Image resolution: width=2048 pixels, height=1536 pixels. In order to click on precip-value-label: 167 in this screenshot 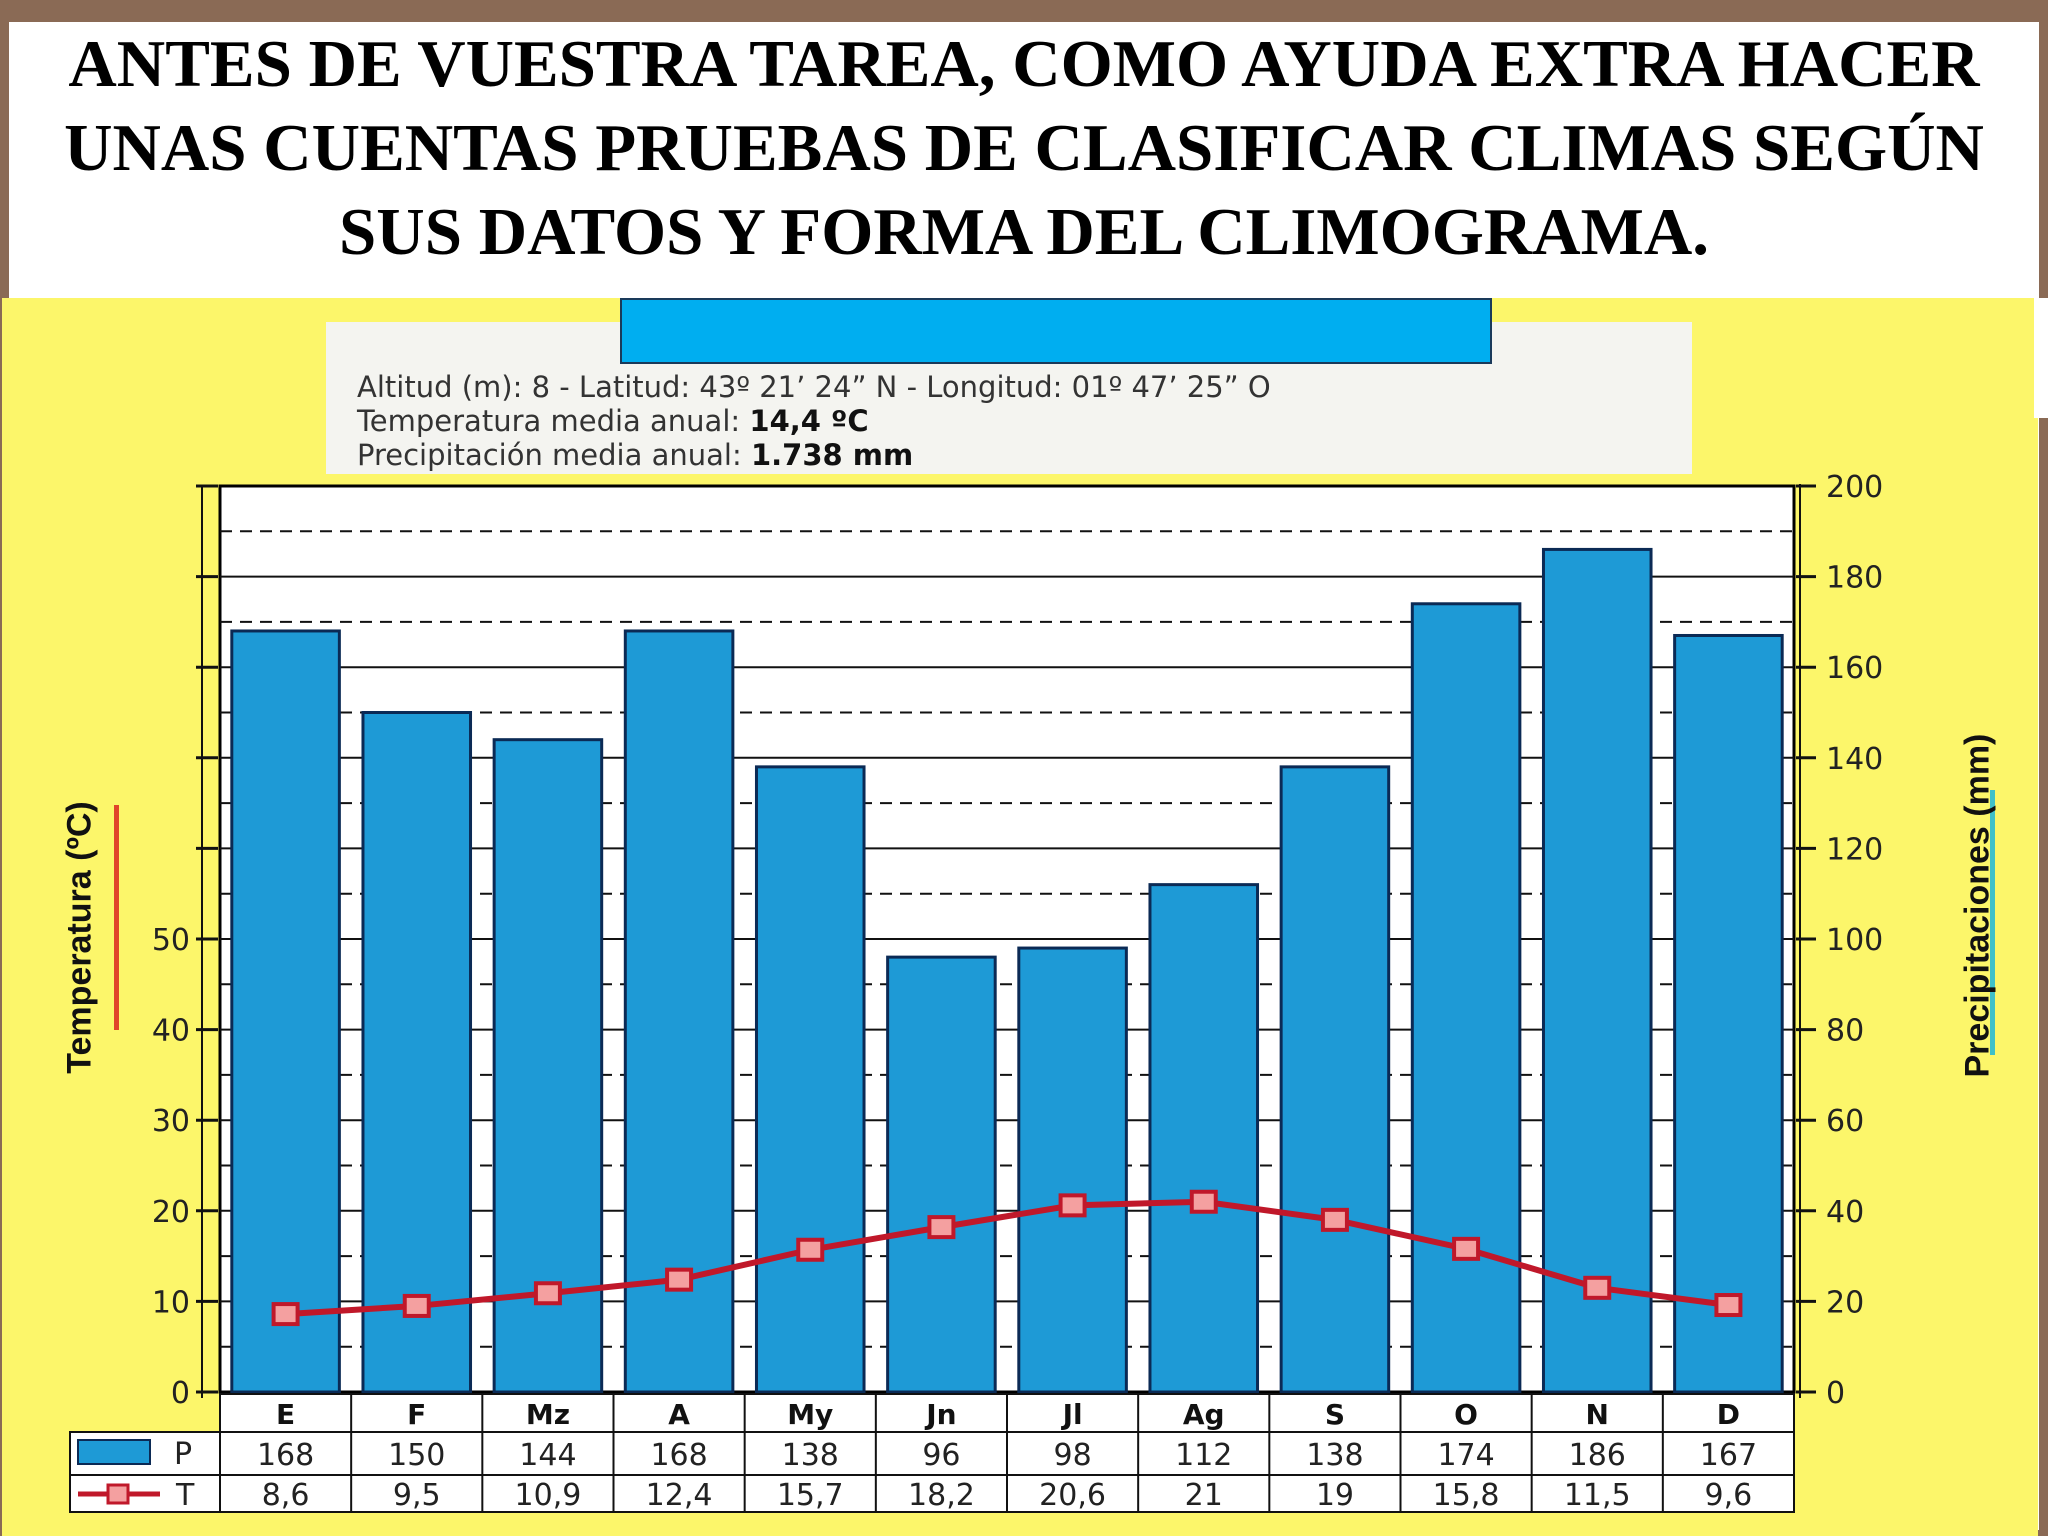, I will do `click(1728, 1455)`.